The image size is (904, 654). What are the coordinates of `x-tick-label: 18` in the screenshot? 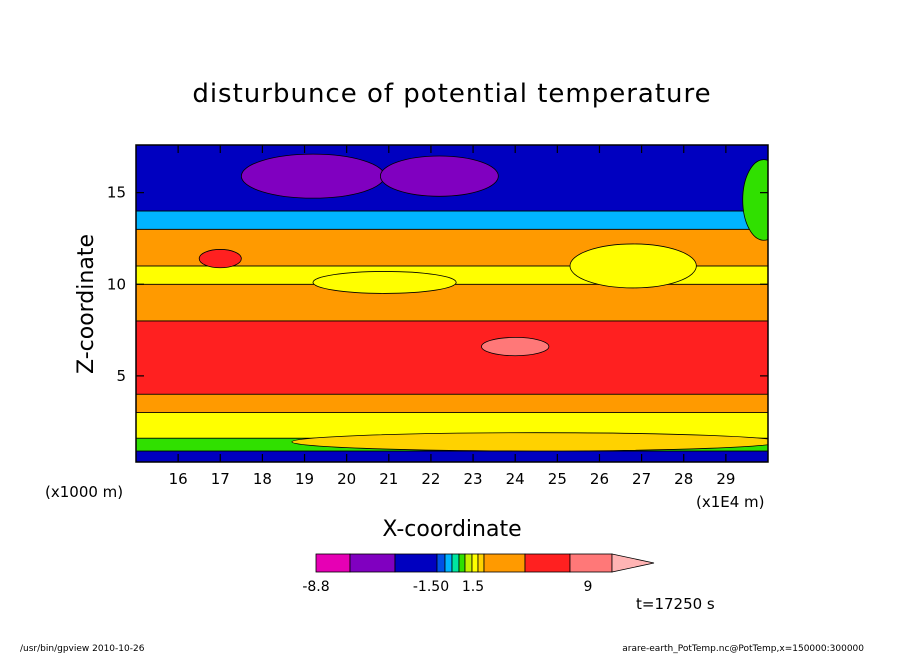 It's located at (262, 479).